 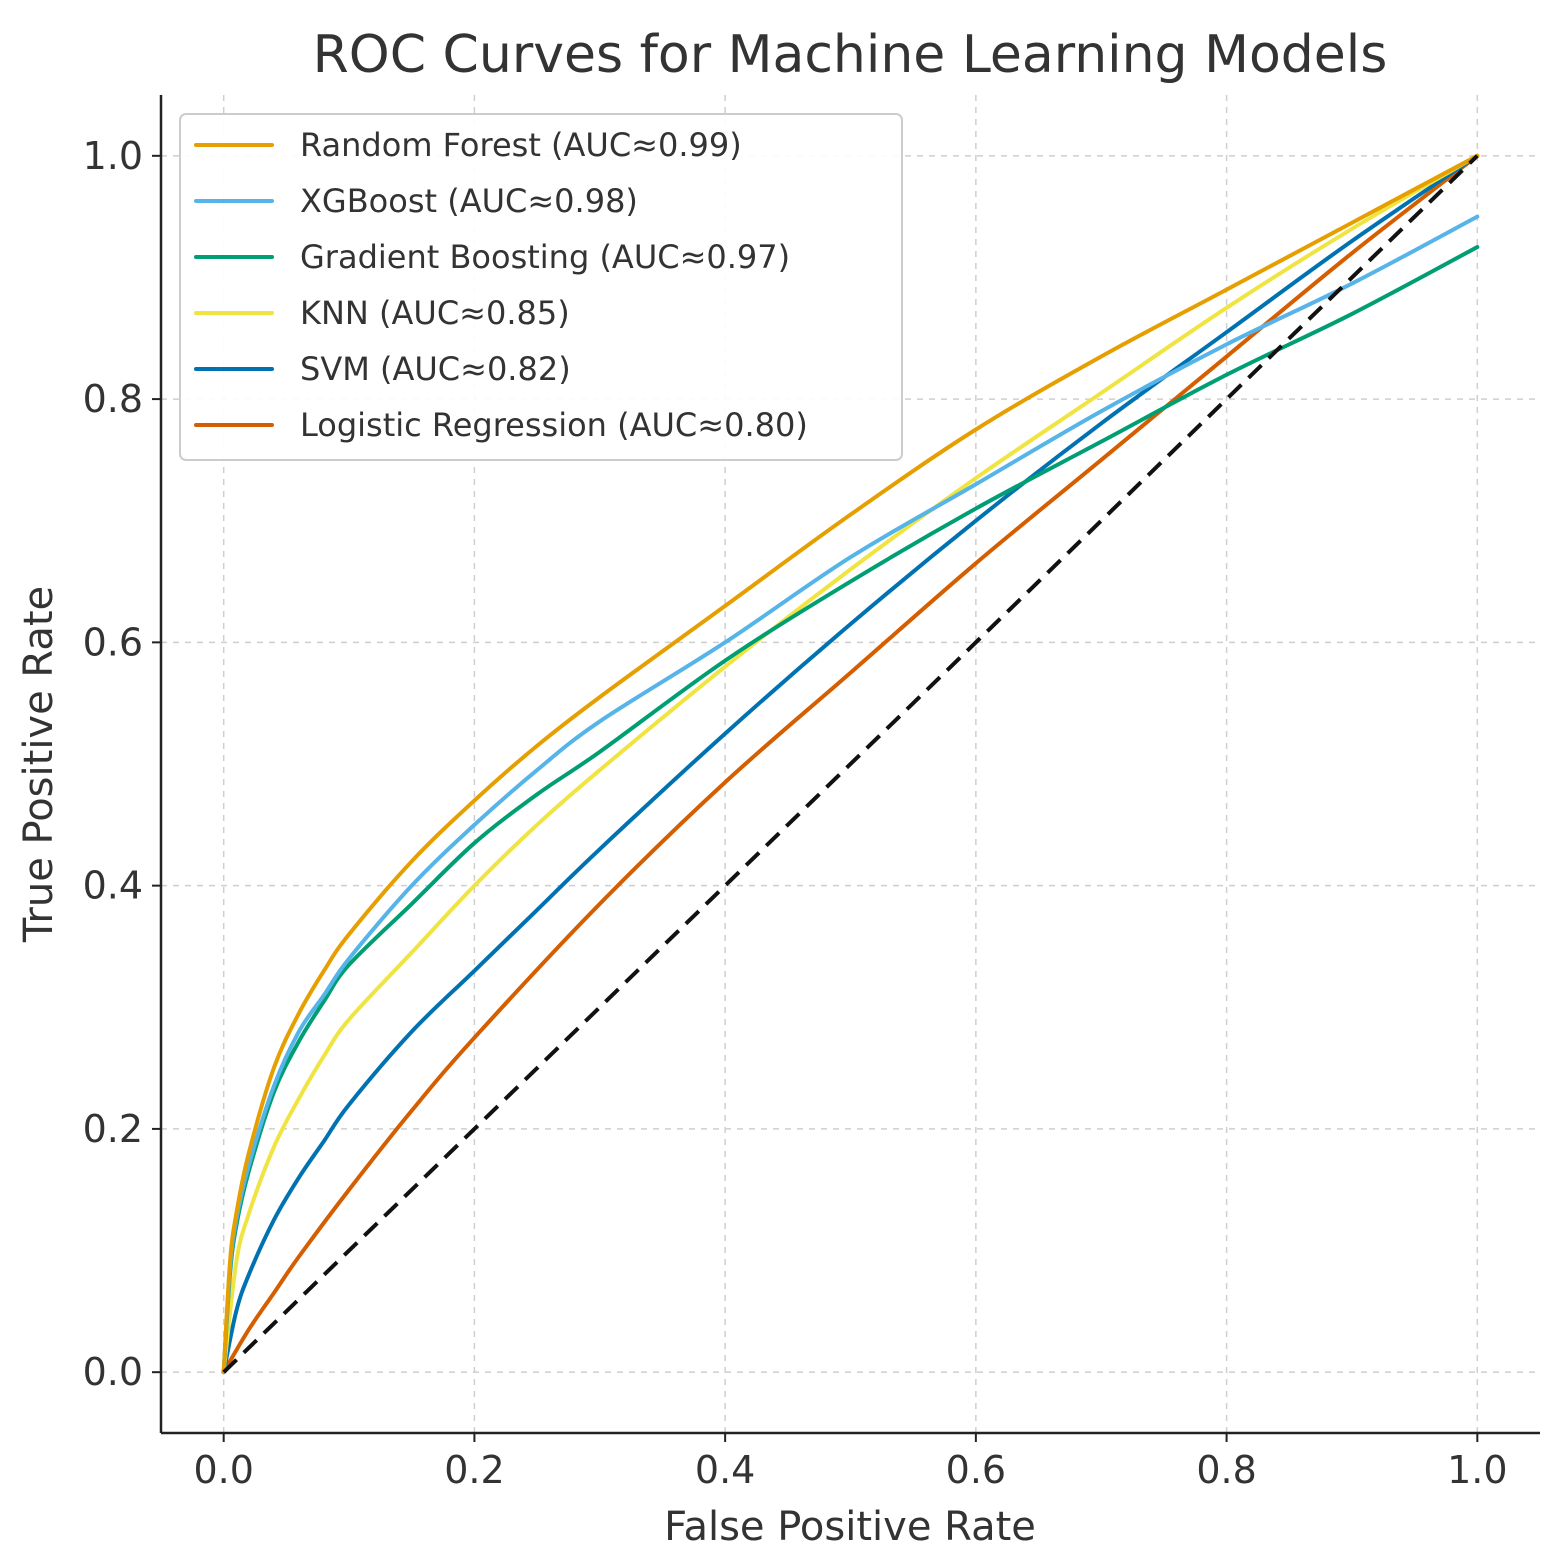 What do you see at coordinates (850, 55) in the screenshot?
I see `chart-title: ROC Curves for Machine Learning Models` at bounding box center [850, 55].